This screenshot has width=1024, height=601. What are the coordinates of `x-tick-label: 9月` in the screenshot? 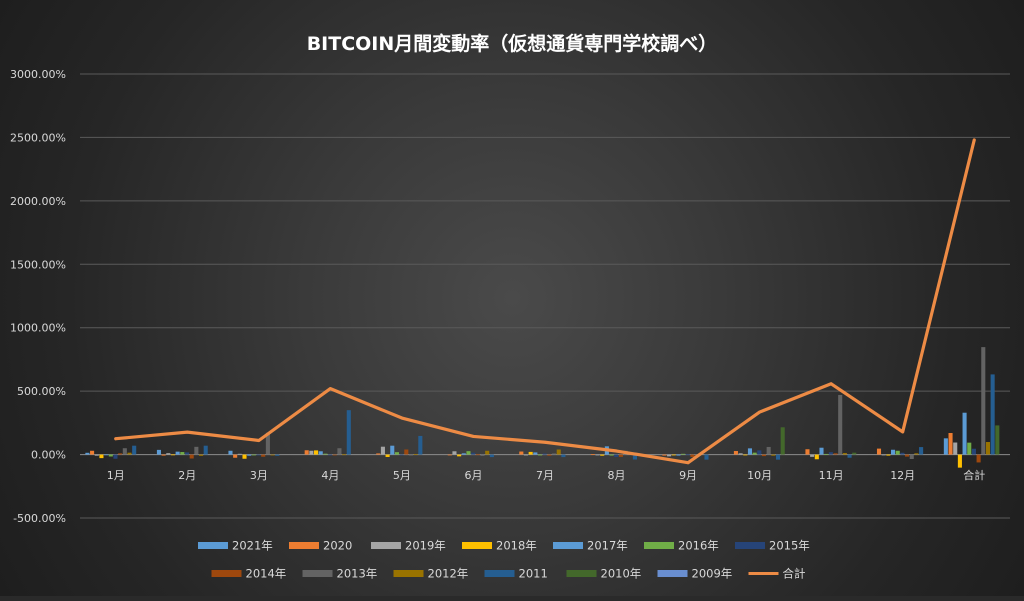 It's located at (688, 475).